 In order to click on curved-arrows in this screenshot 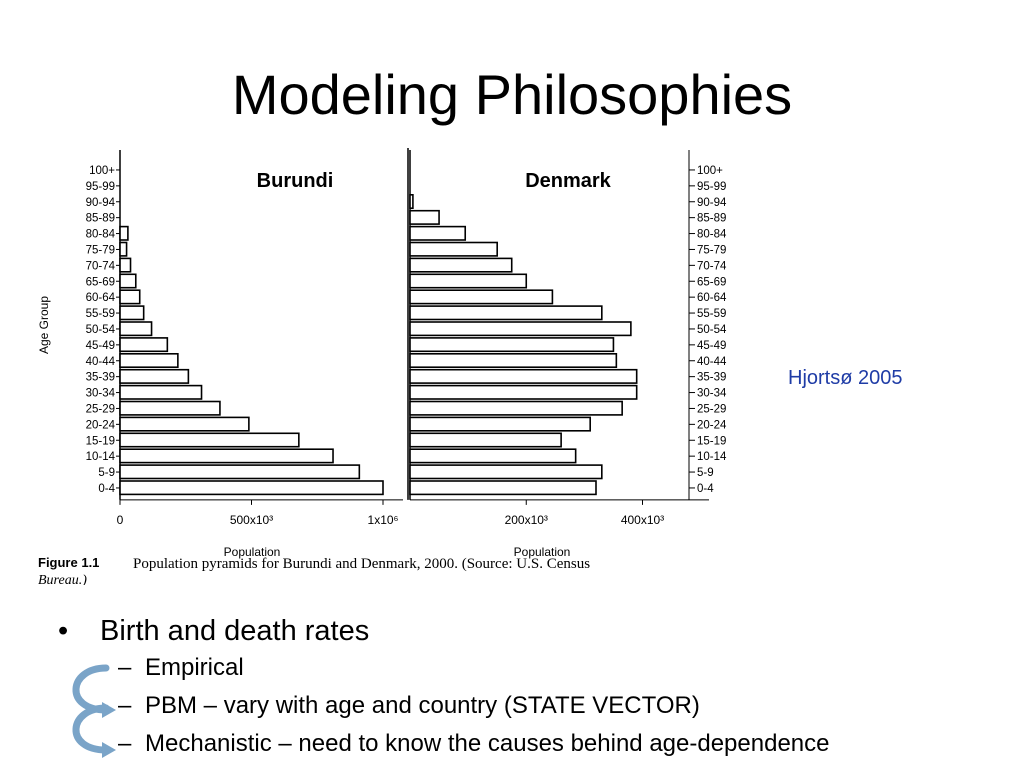, I will do `click(94, 711)`.